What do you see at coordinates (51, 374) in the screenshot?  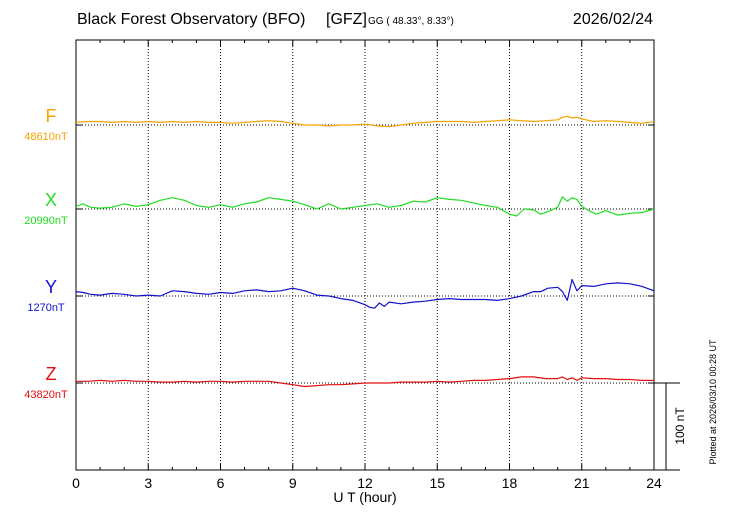 I see `series-name-z: Z` at bounding box center [51, 374].